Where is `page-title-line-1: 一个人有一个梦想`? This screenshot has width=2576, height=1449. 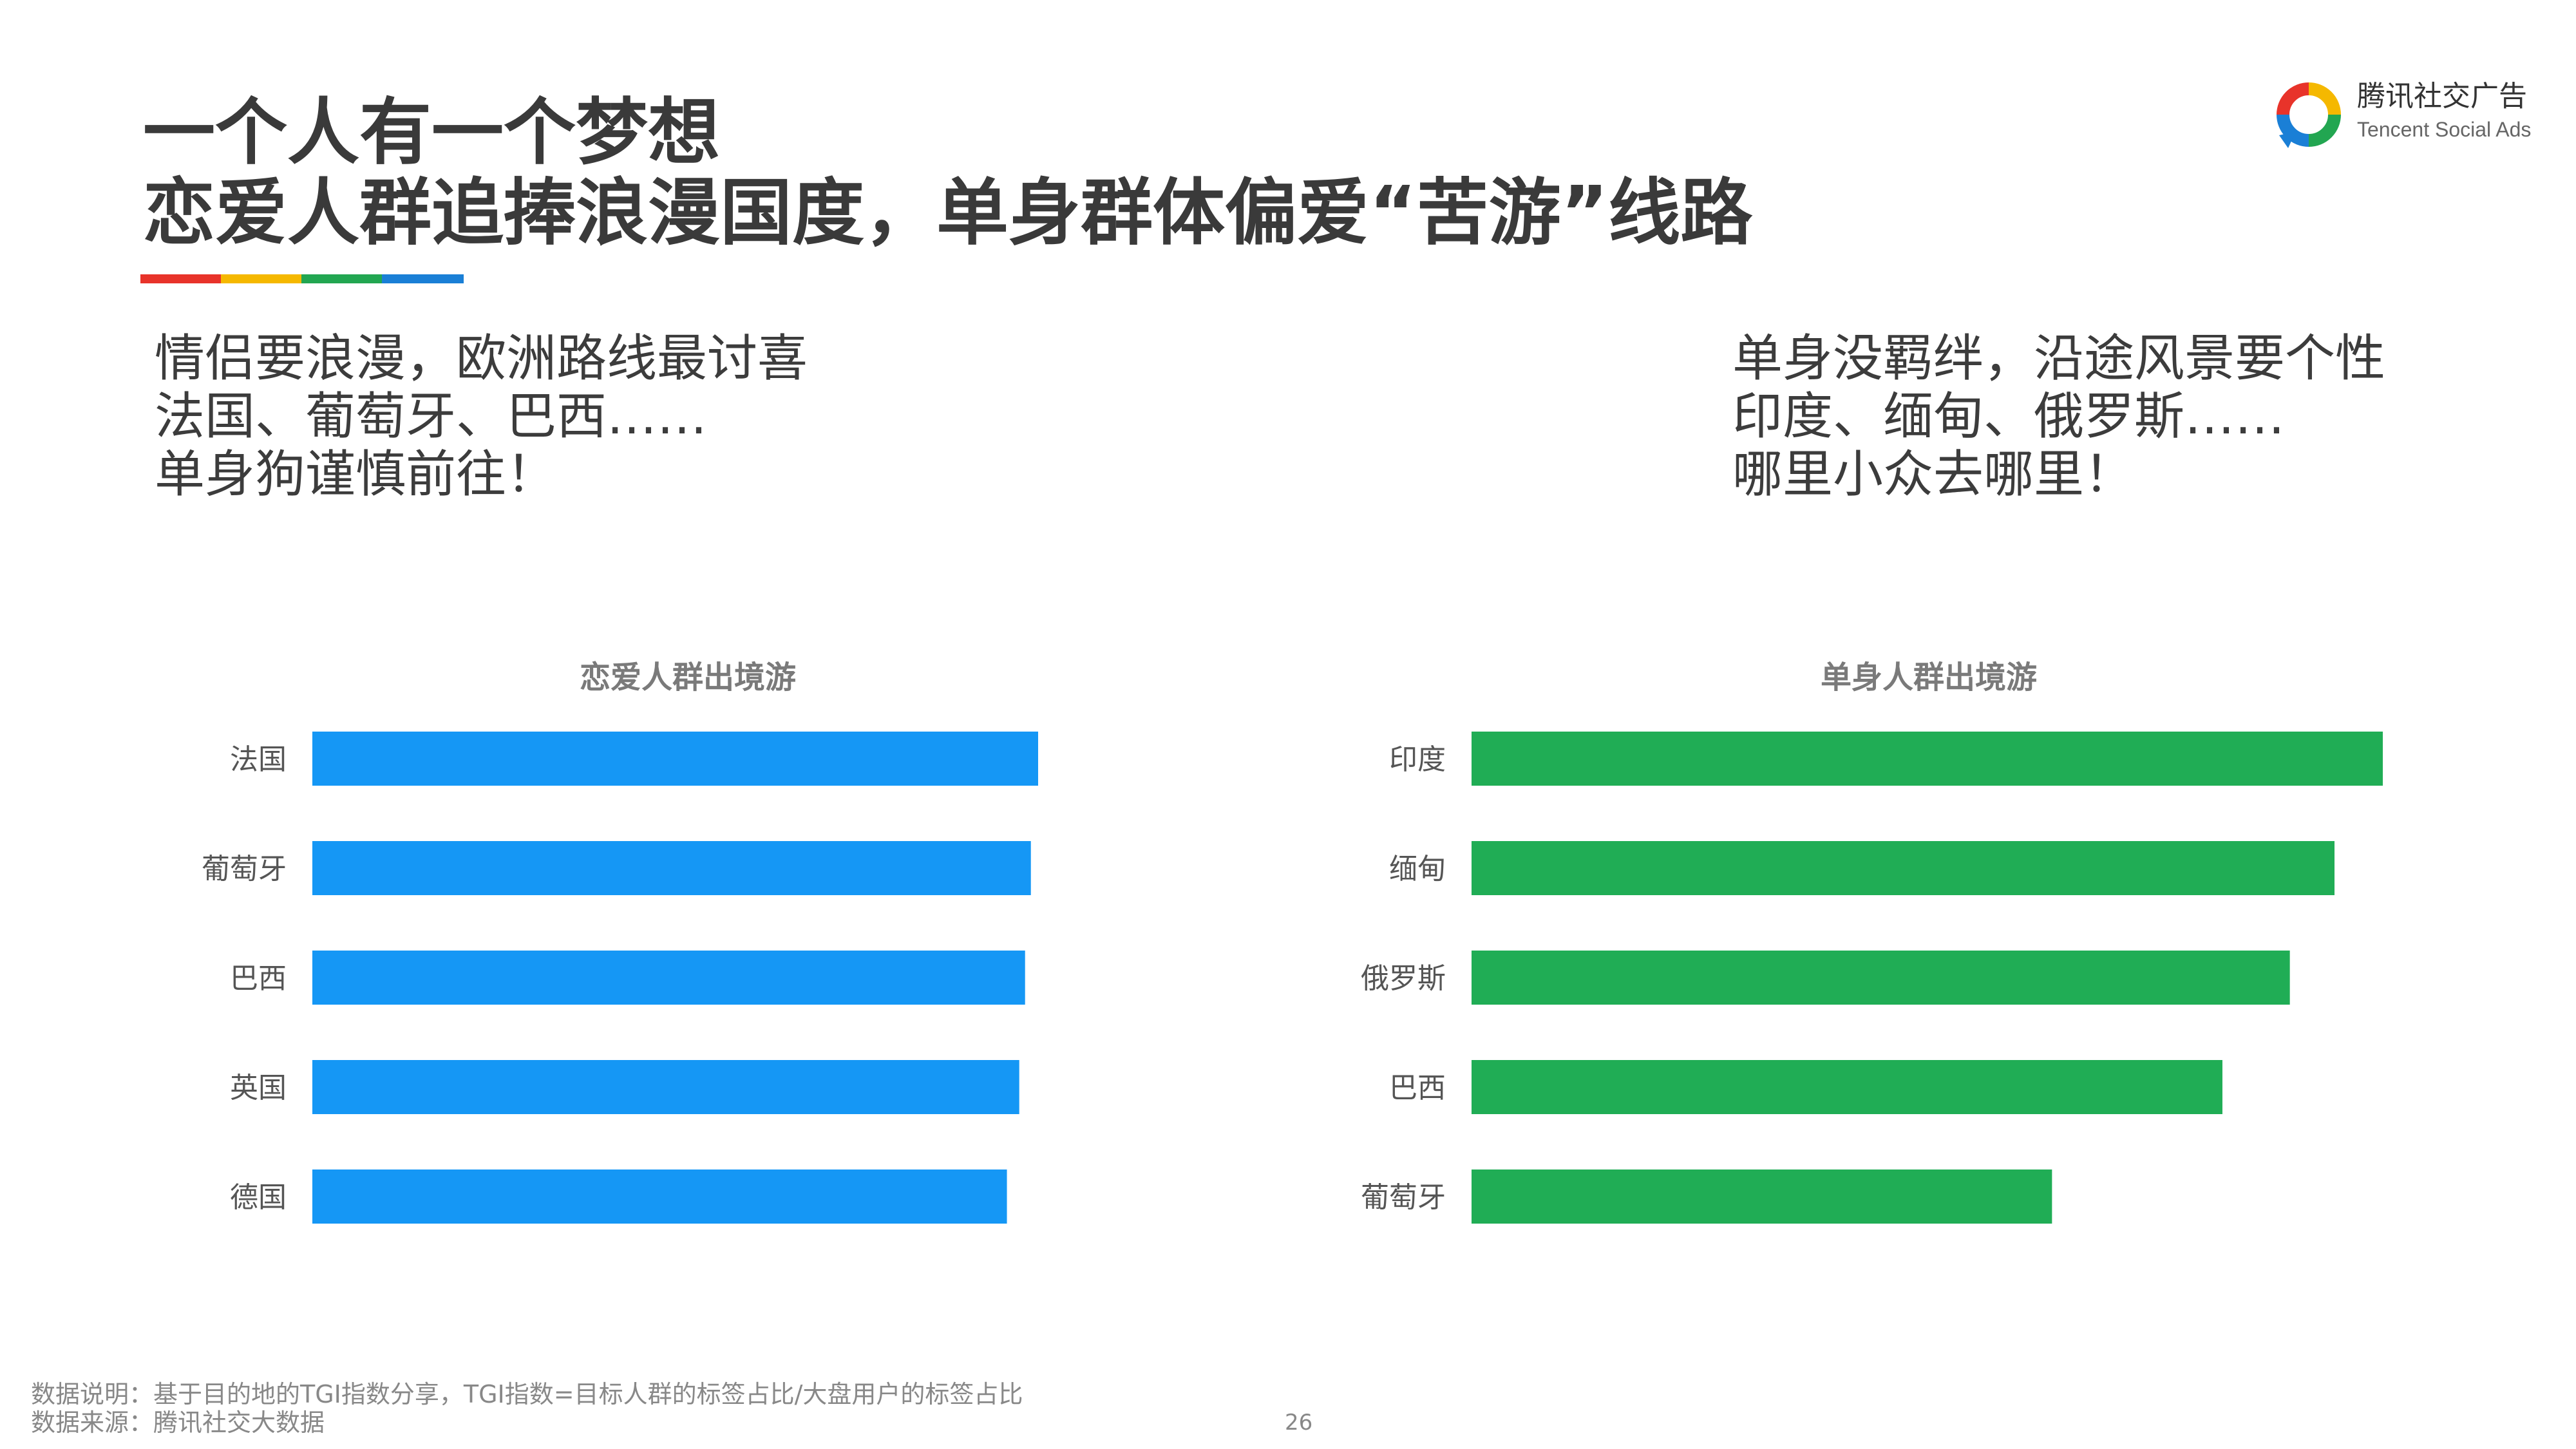
page-title-line-1: 一个人有一个梦想 is located at coordinates (431, 133).